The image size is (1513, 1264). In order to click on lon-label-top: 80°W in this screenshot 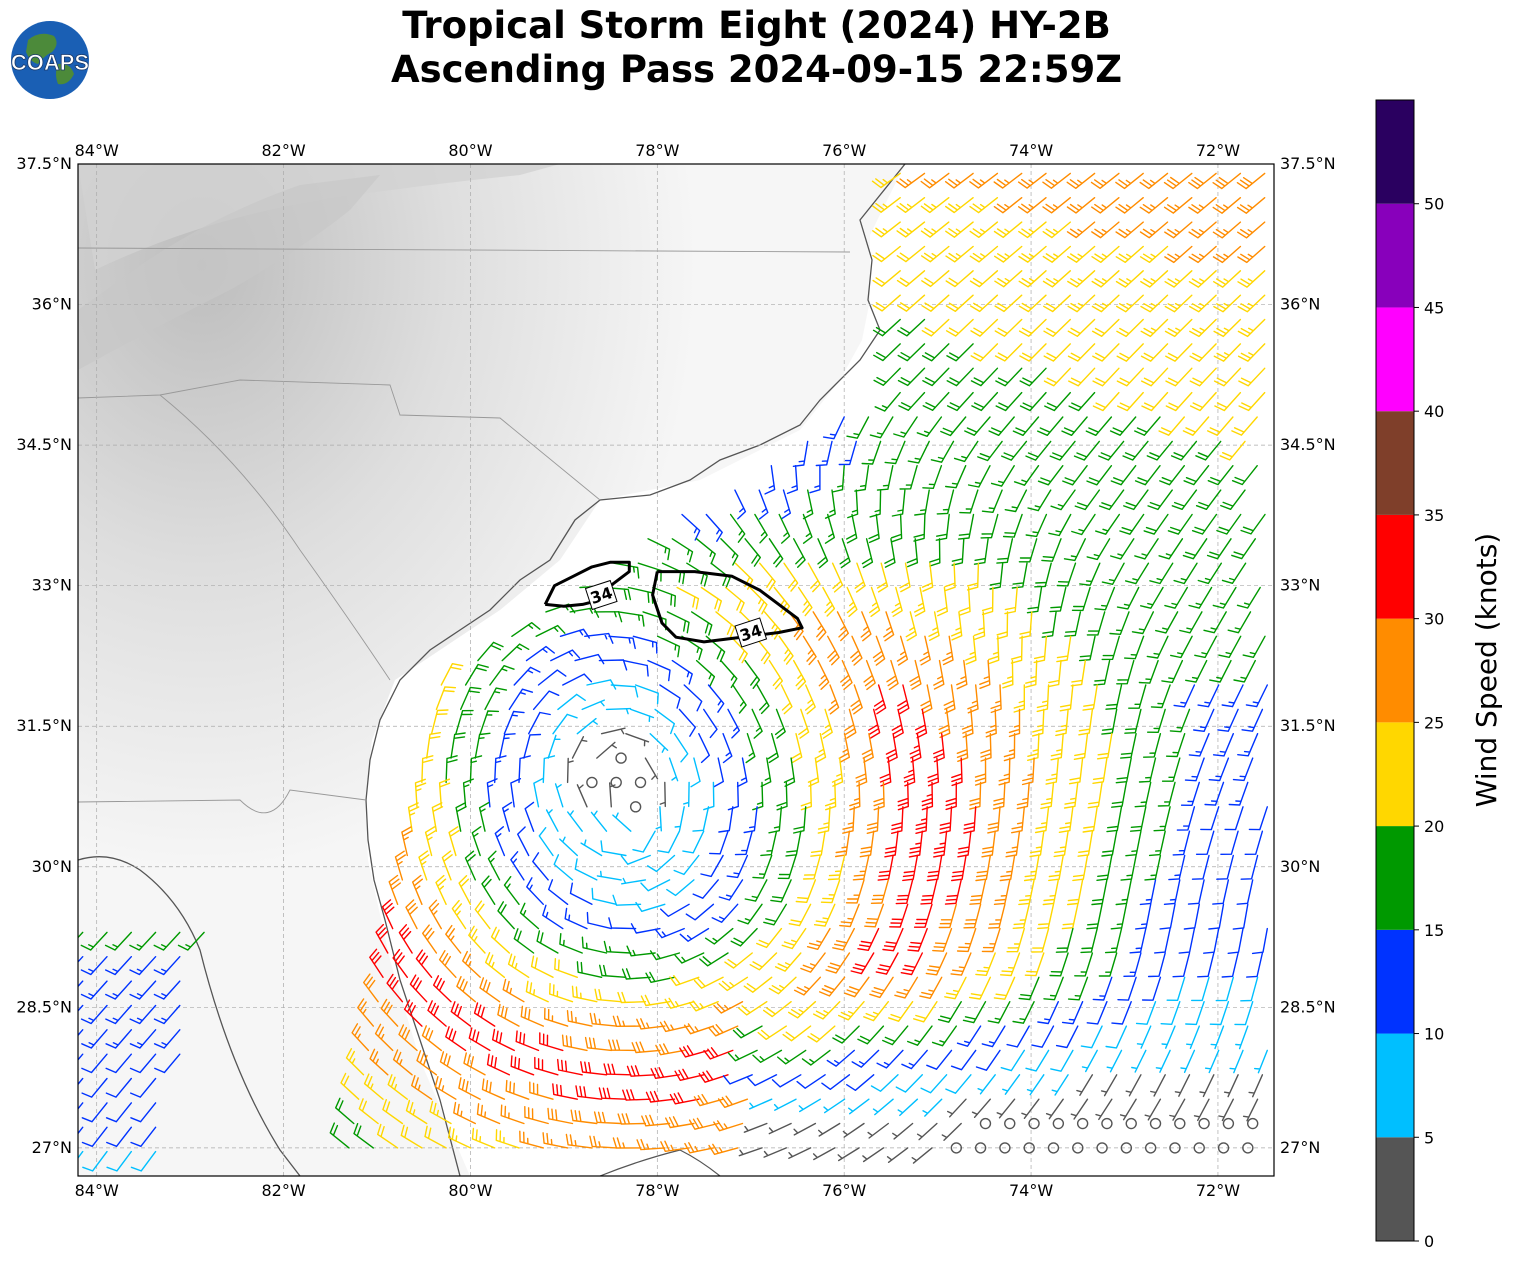, I will do `click(470, 150)`.